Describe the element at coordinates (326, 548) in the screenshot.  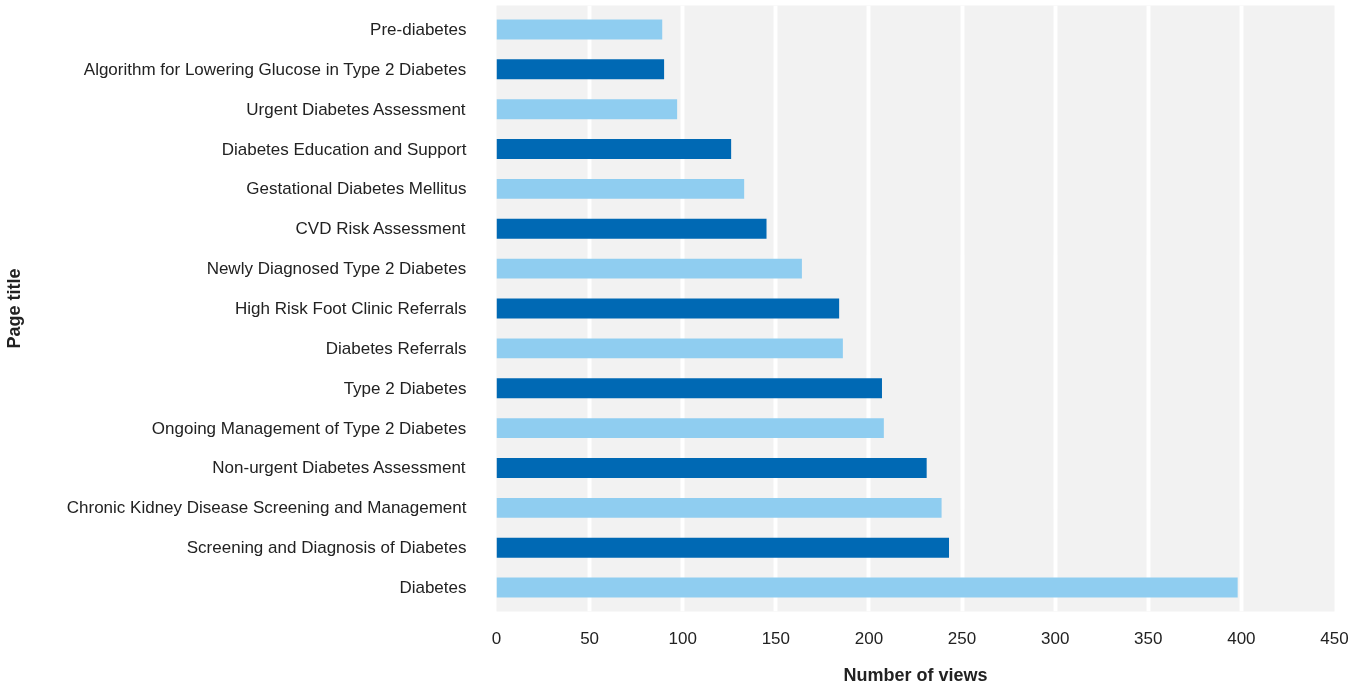
I see `y-tick-label: Screening and Diagnosis of Diabetes` at that location.